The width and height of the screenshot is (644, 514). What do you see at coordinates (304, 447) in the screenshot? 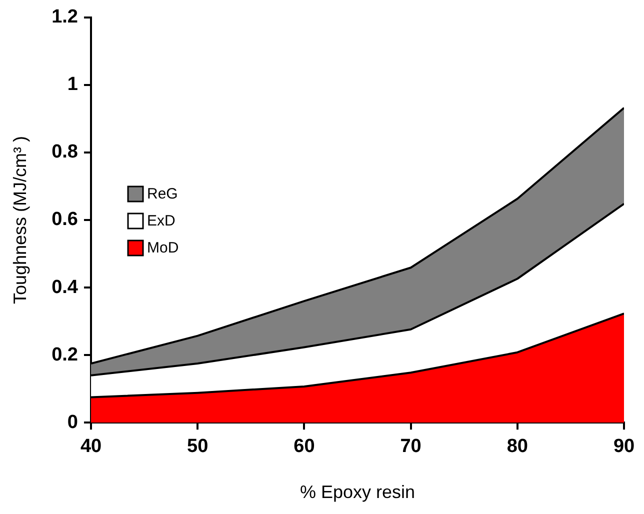
I see `x-tick-label: 60` at bounding box center [304, 447].